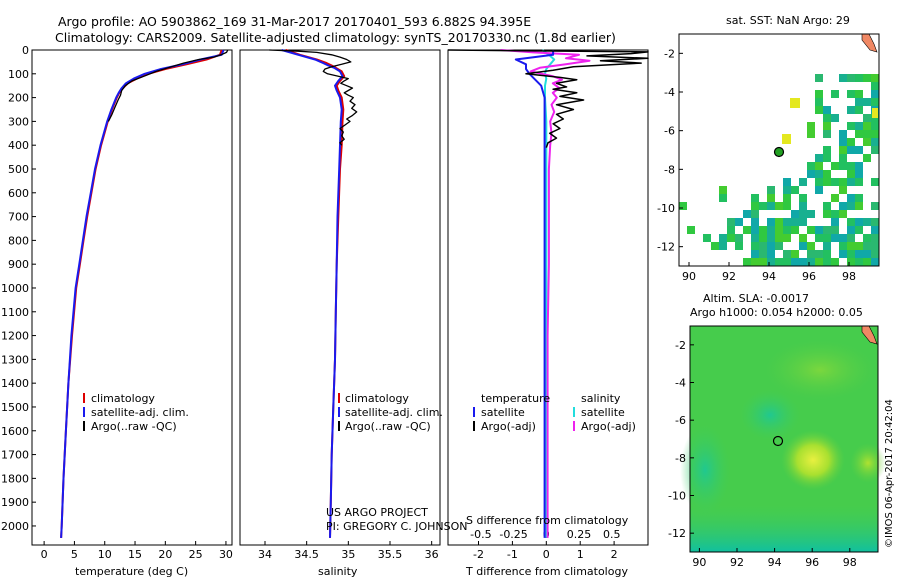  I want to click on sst-cell-warm, so click(795, 103).